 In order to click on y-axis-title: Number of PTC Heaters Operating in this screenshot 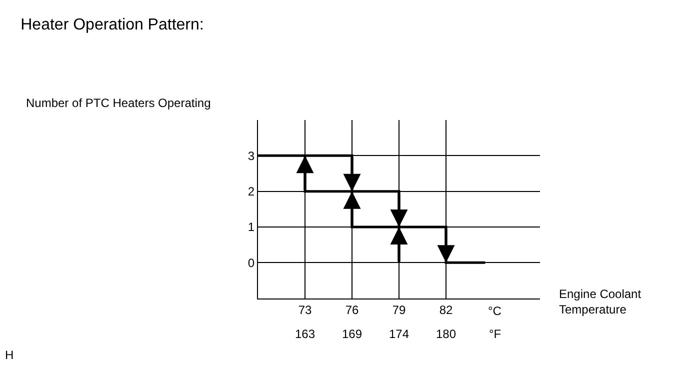, I will do `click(118, 103)`.